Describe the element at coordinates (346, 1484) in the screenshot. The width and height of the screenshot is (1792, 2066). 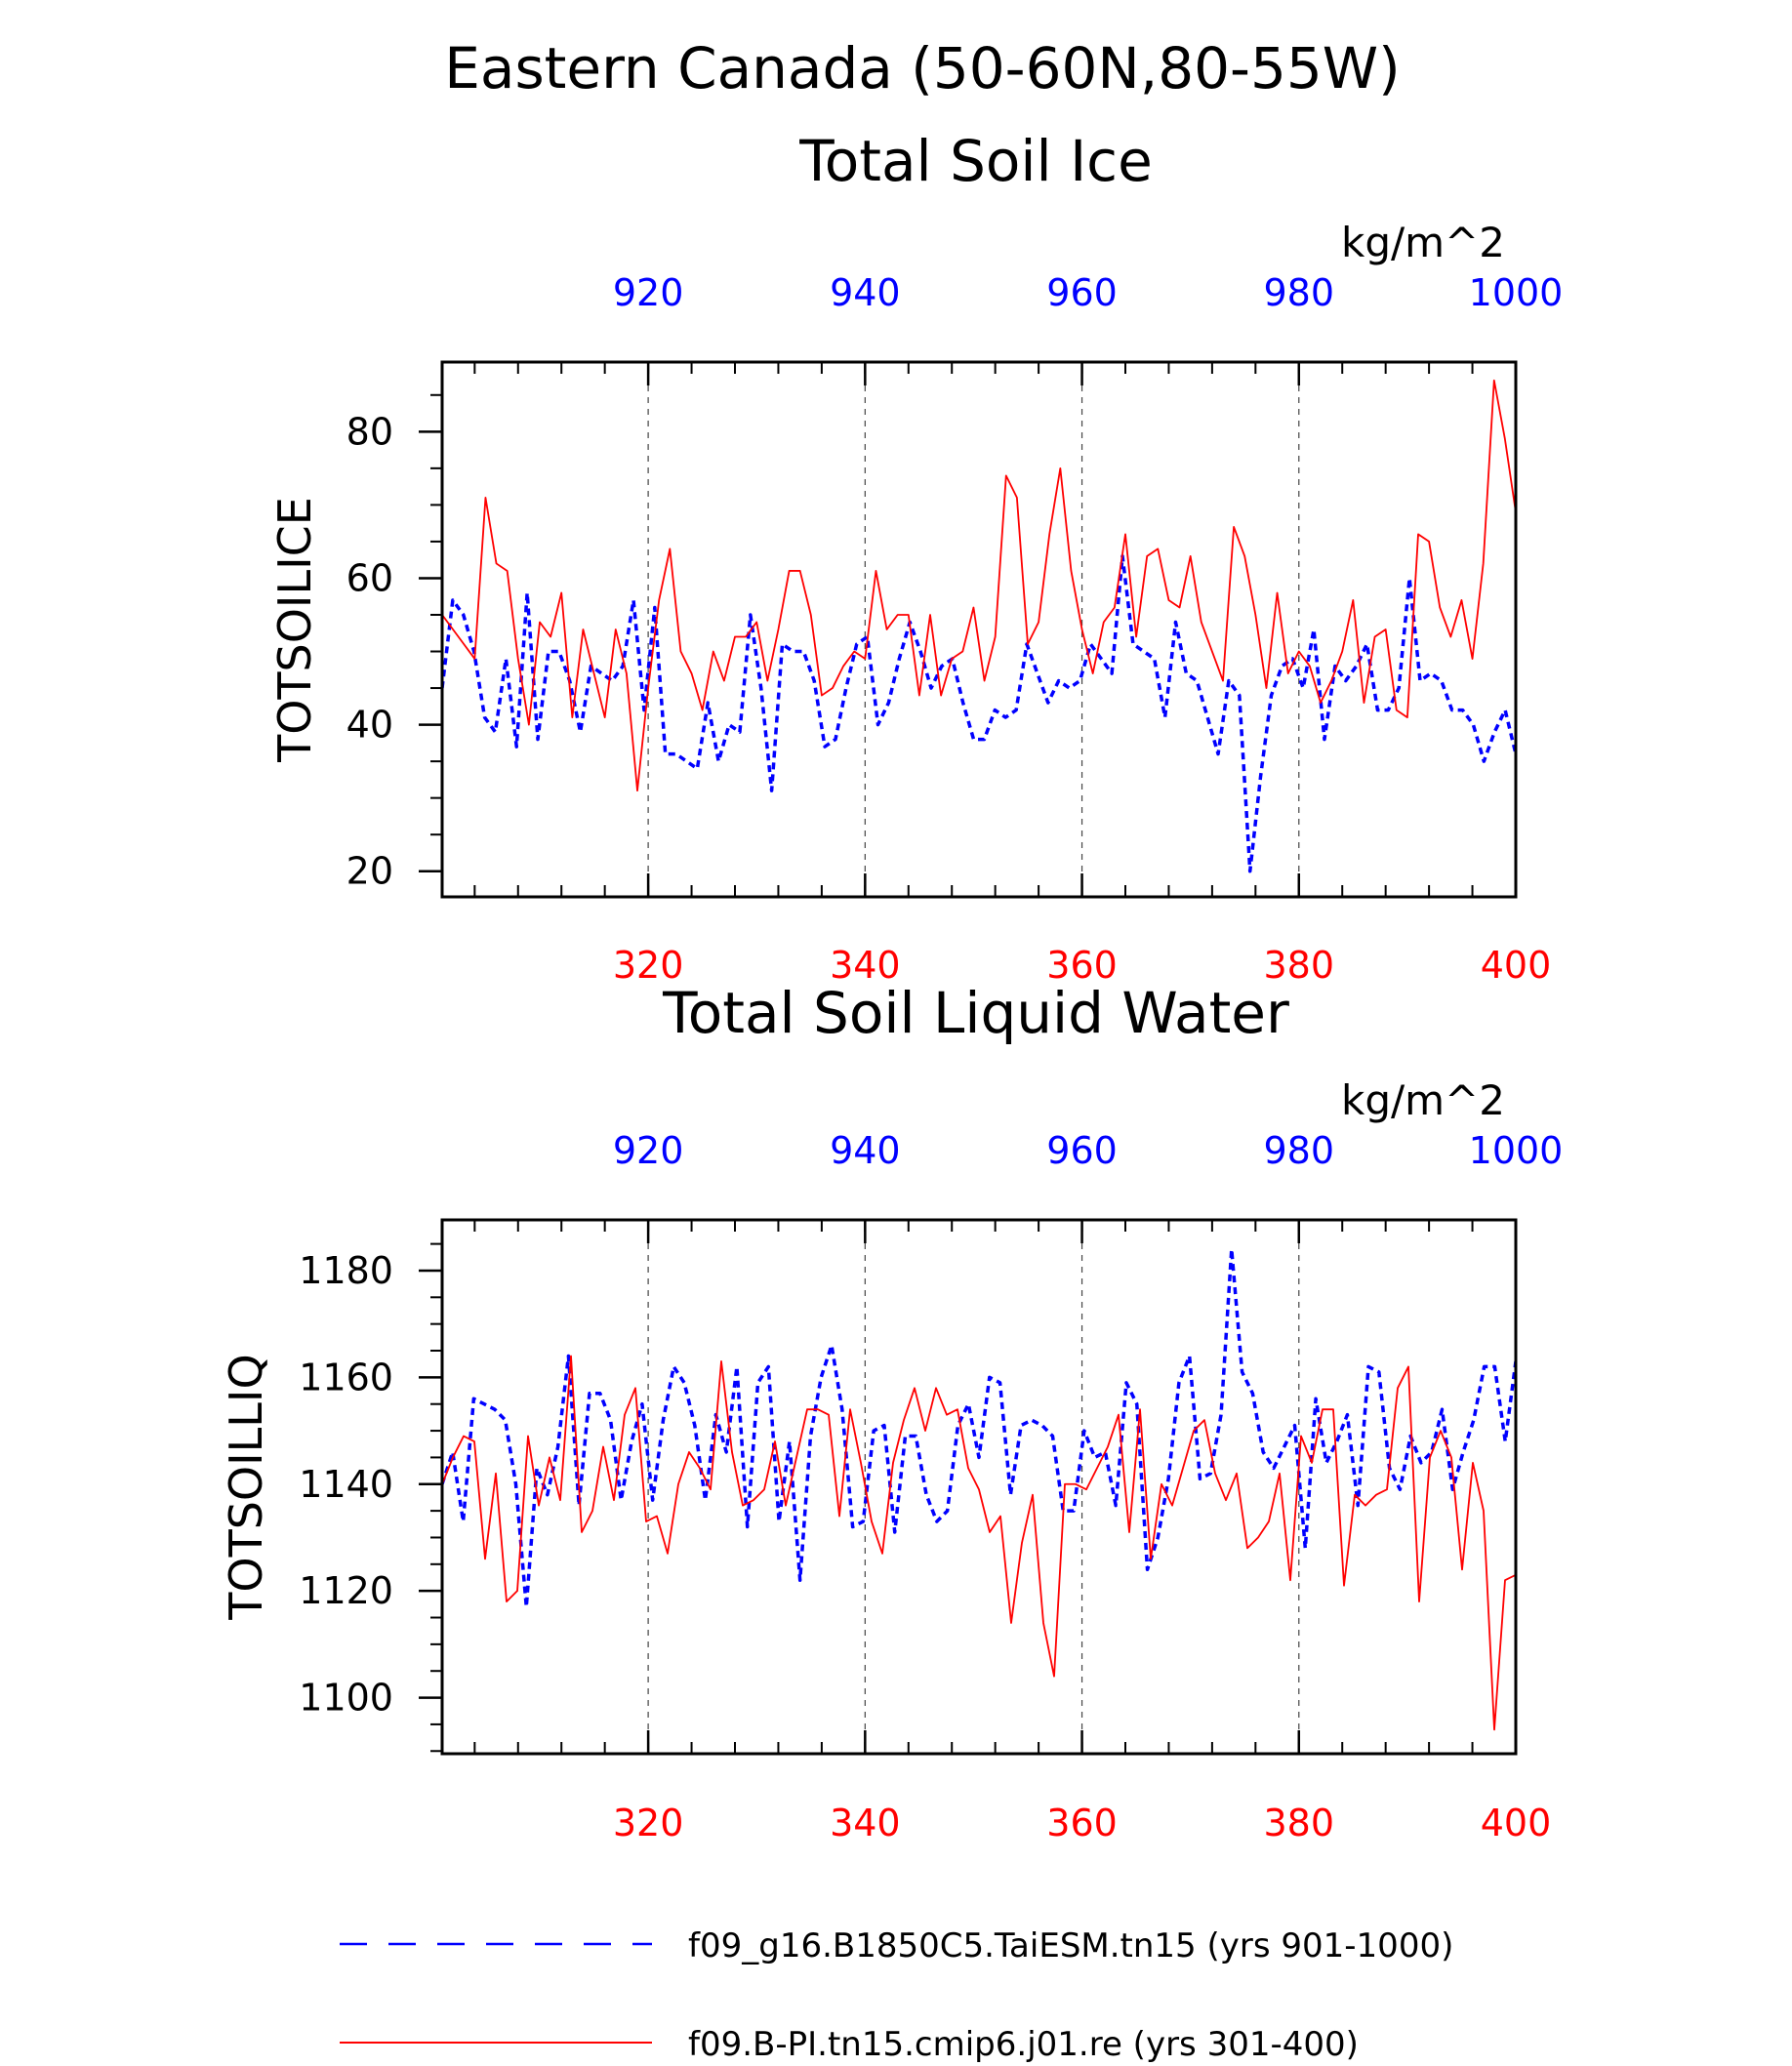
I see `y-tick-label: 1140` at that location.